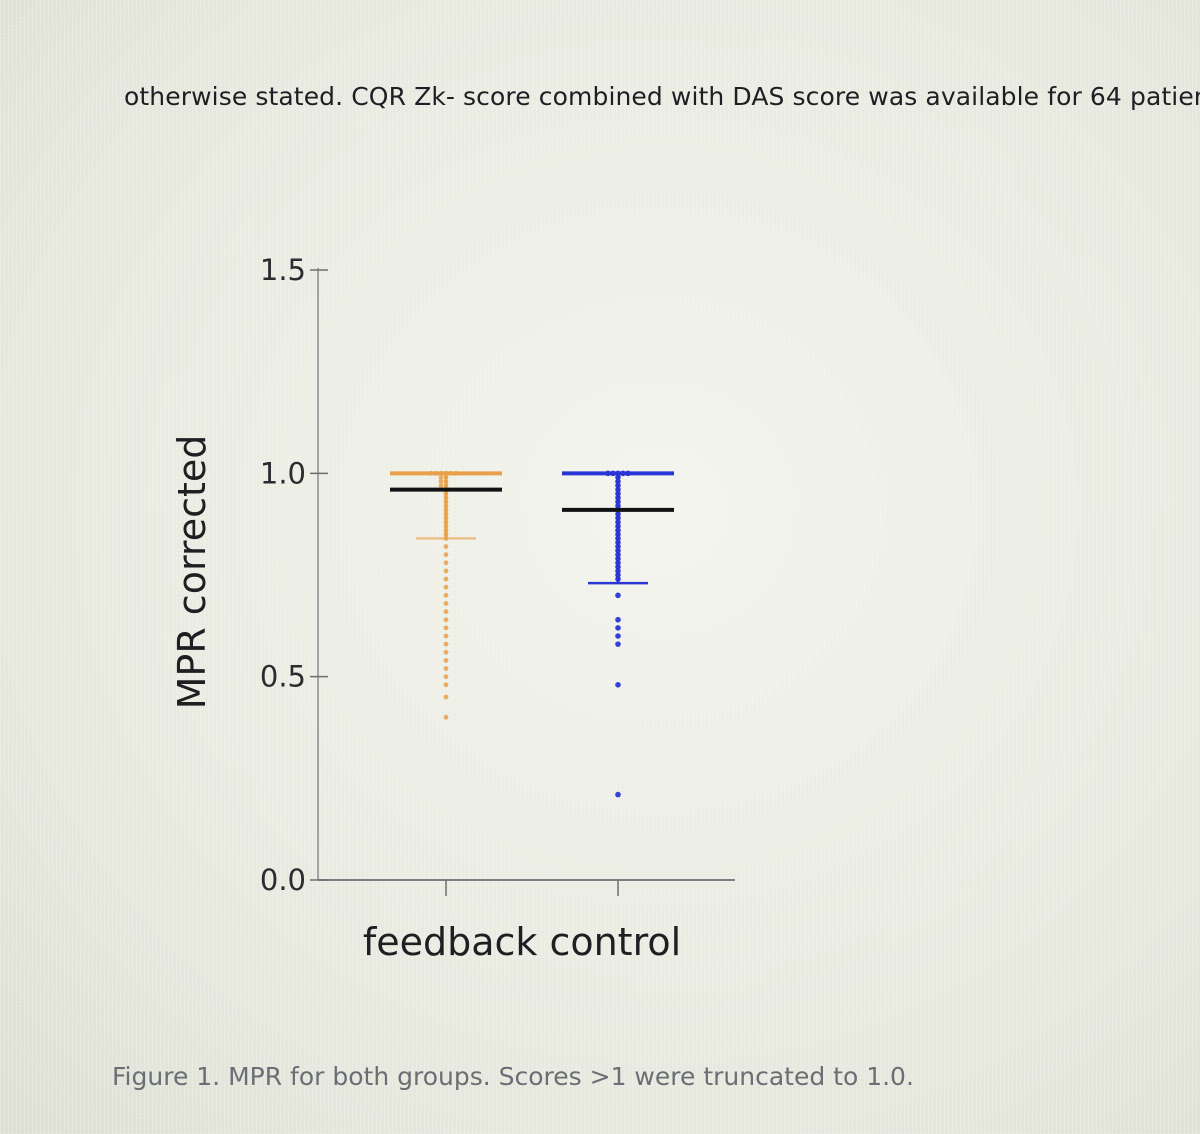 The width and height of the screenshot is (1200, 1134). I want to click on series-feedback, so click(446, 595).